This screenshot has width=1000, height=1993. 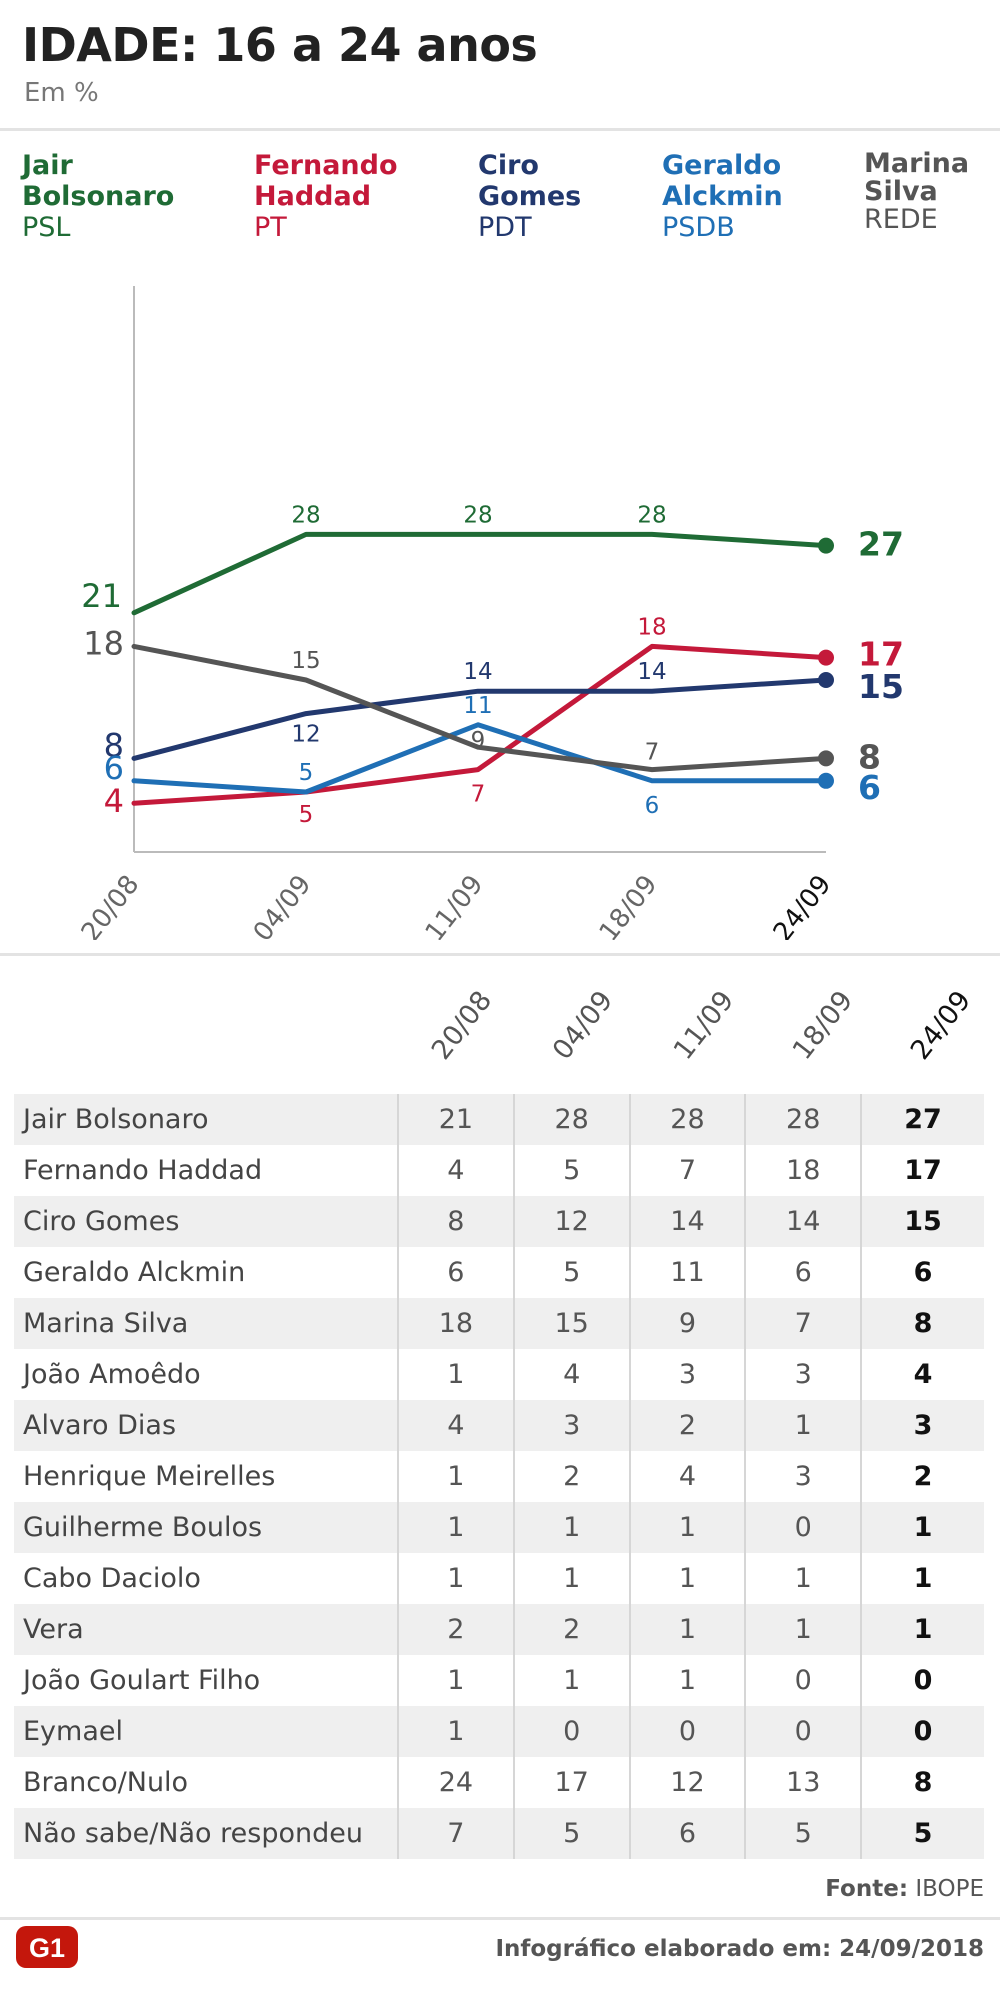 I want to click on data-label: 5, so click(x=306, y=815).